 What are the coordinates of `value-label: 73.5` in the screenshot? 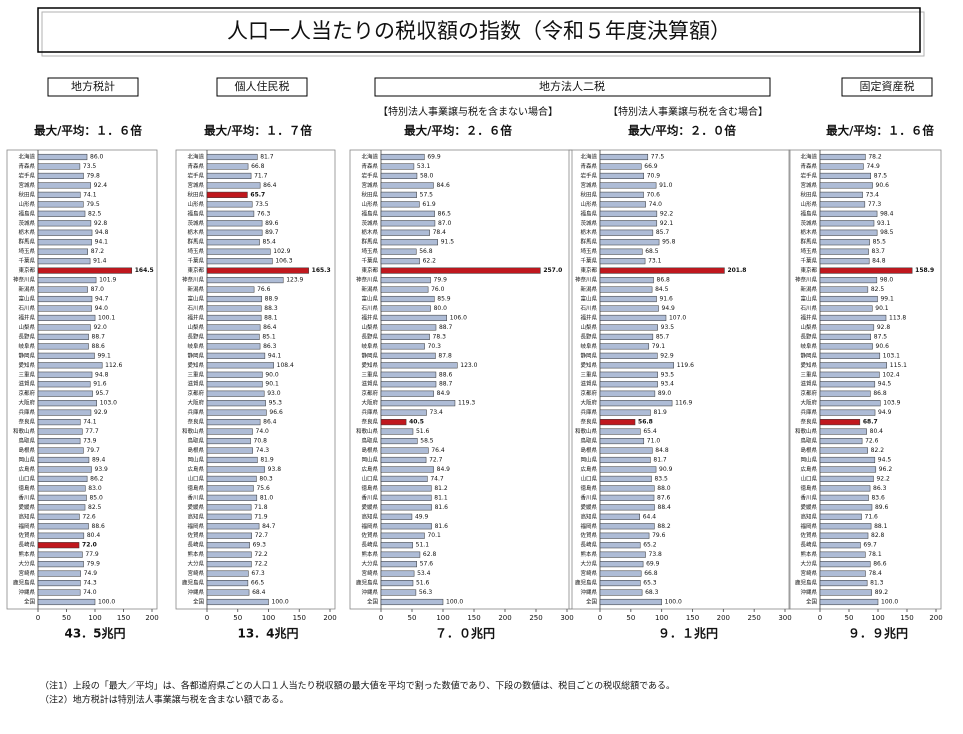 It's located at (90, 166).